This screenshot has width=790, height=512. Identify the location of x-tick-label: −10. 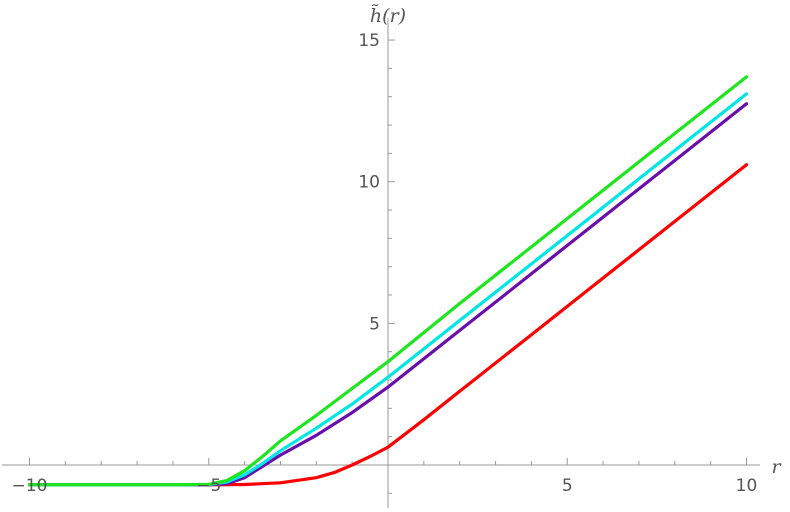
(30, 486).